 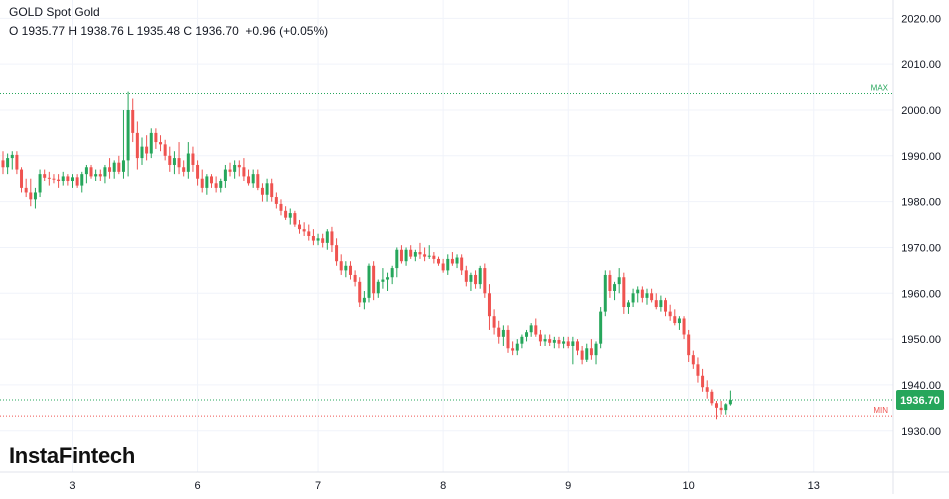 What do you see at coordinates (920, 401) in the screenshot?
I see `last-price-label: 1936.70` at bounding box center [920, 401].